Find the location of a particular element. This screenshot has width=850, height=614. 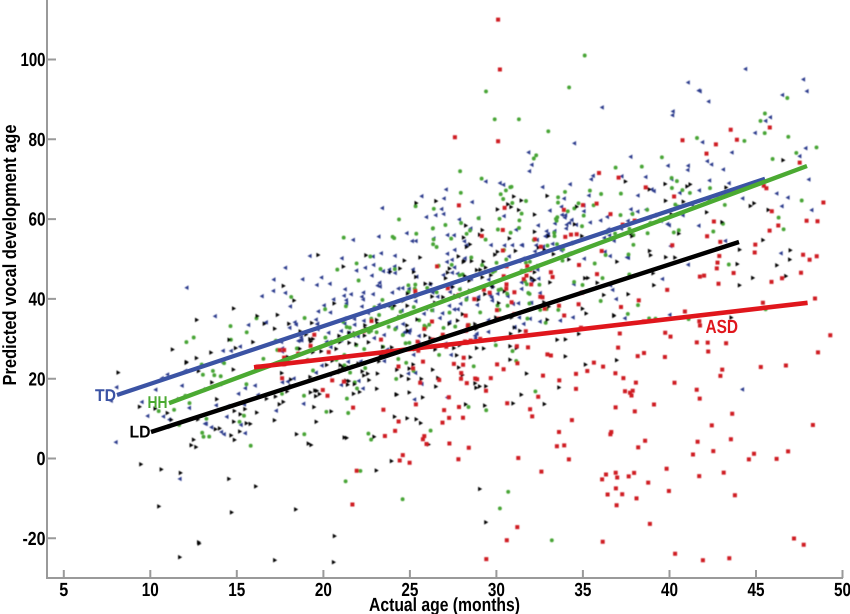

svg-text: 25 is located at coordinates (409, 590).